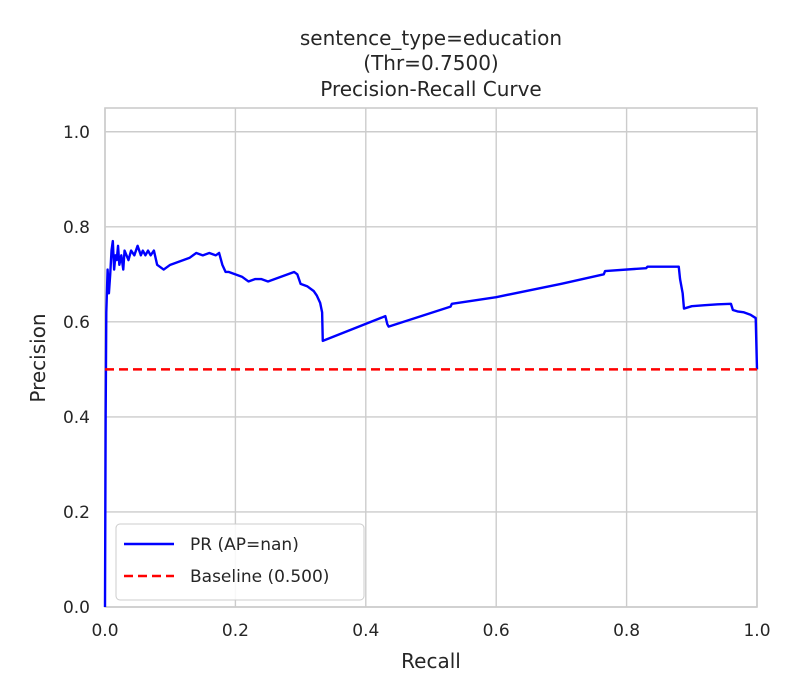 This screenshot has height=700, width=800. What do you see at coordinates (76, 513) in the screenshot?
I see `y-tick-label: 0.2` at bounding box center [76, 513].